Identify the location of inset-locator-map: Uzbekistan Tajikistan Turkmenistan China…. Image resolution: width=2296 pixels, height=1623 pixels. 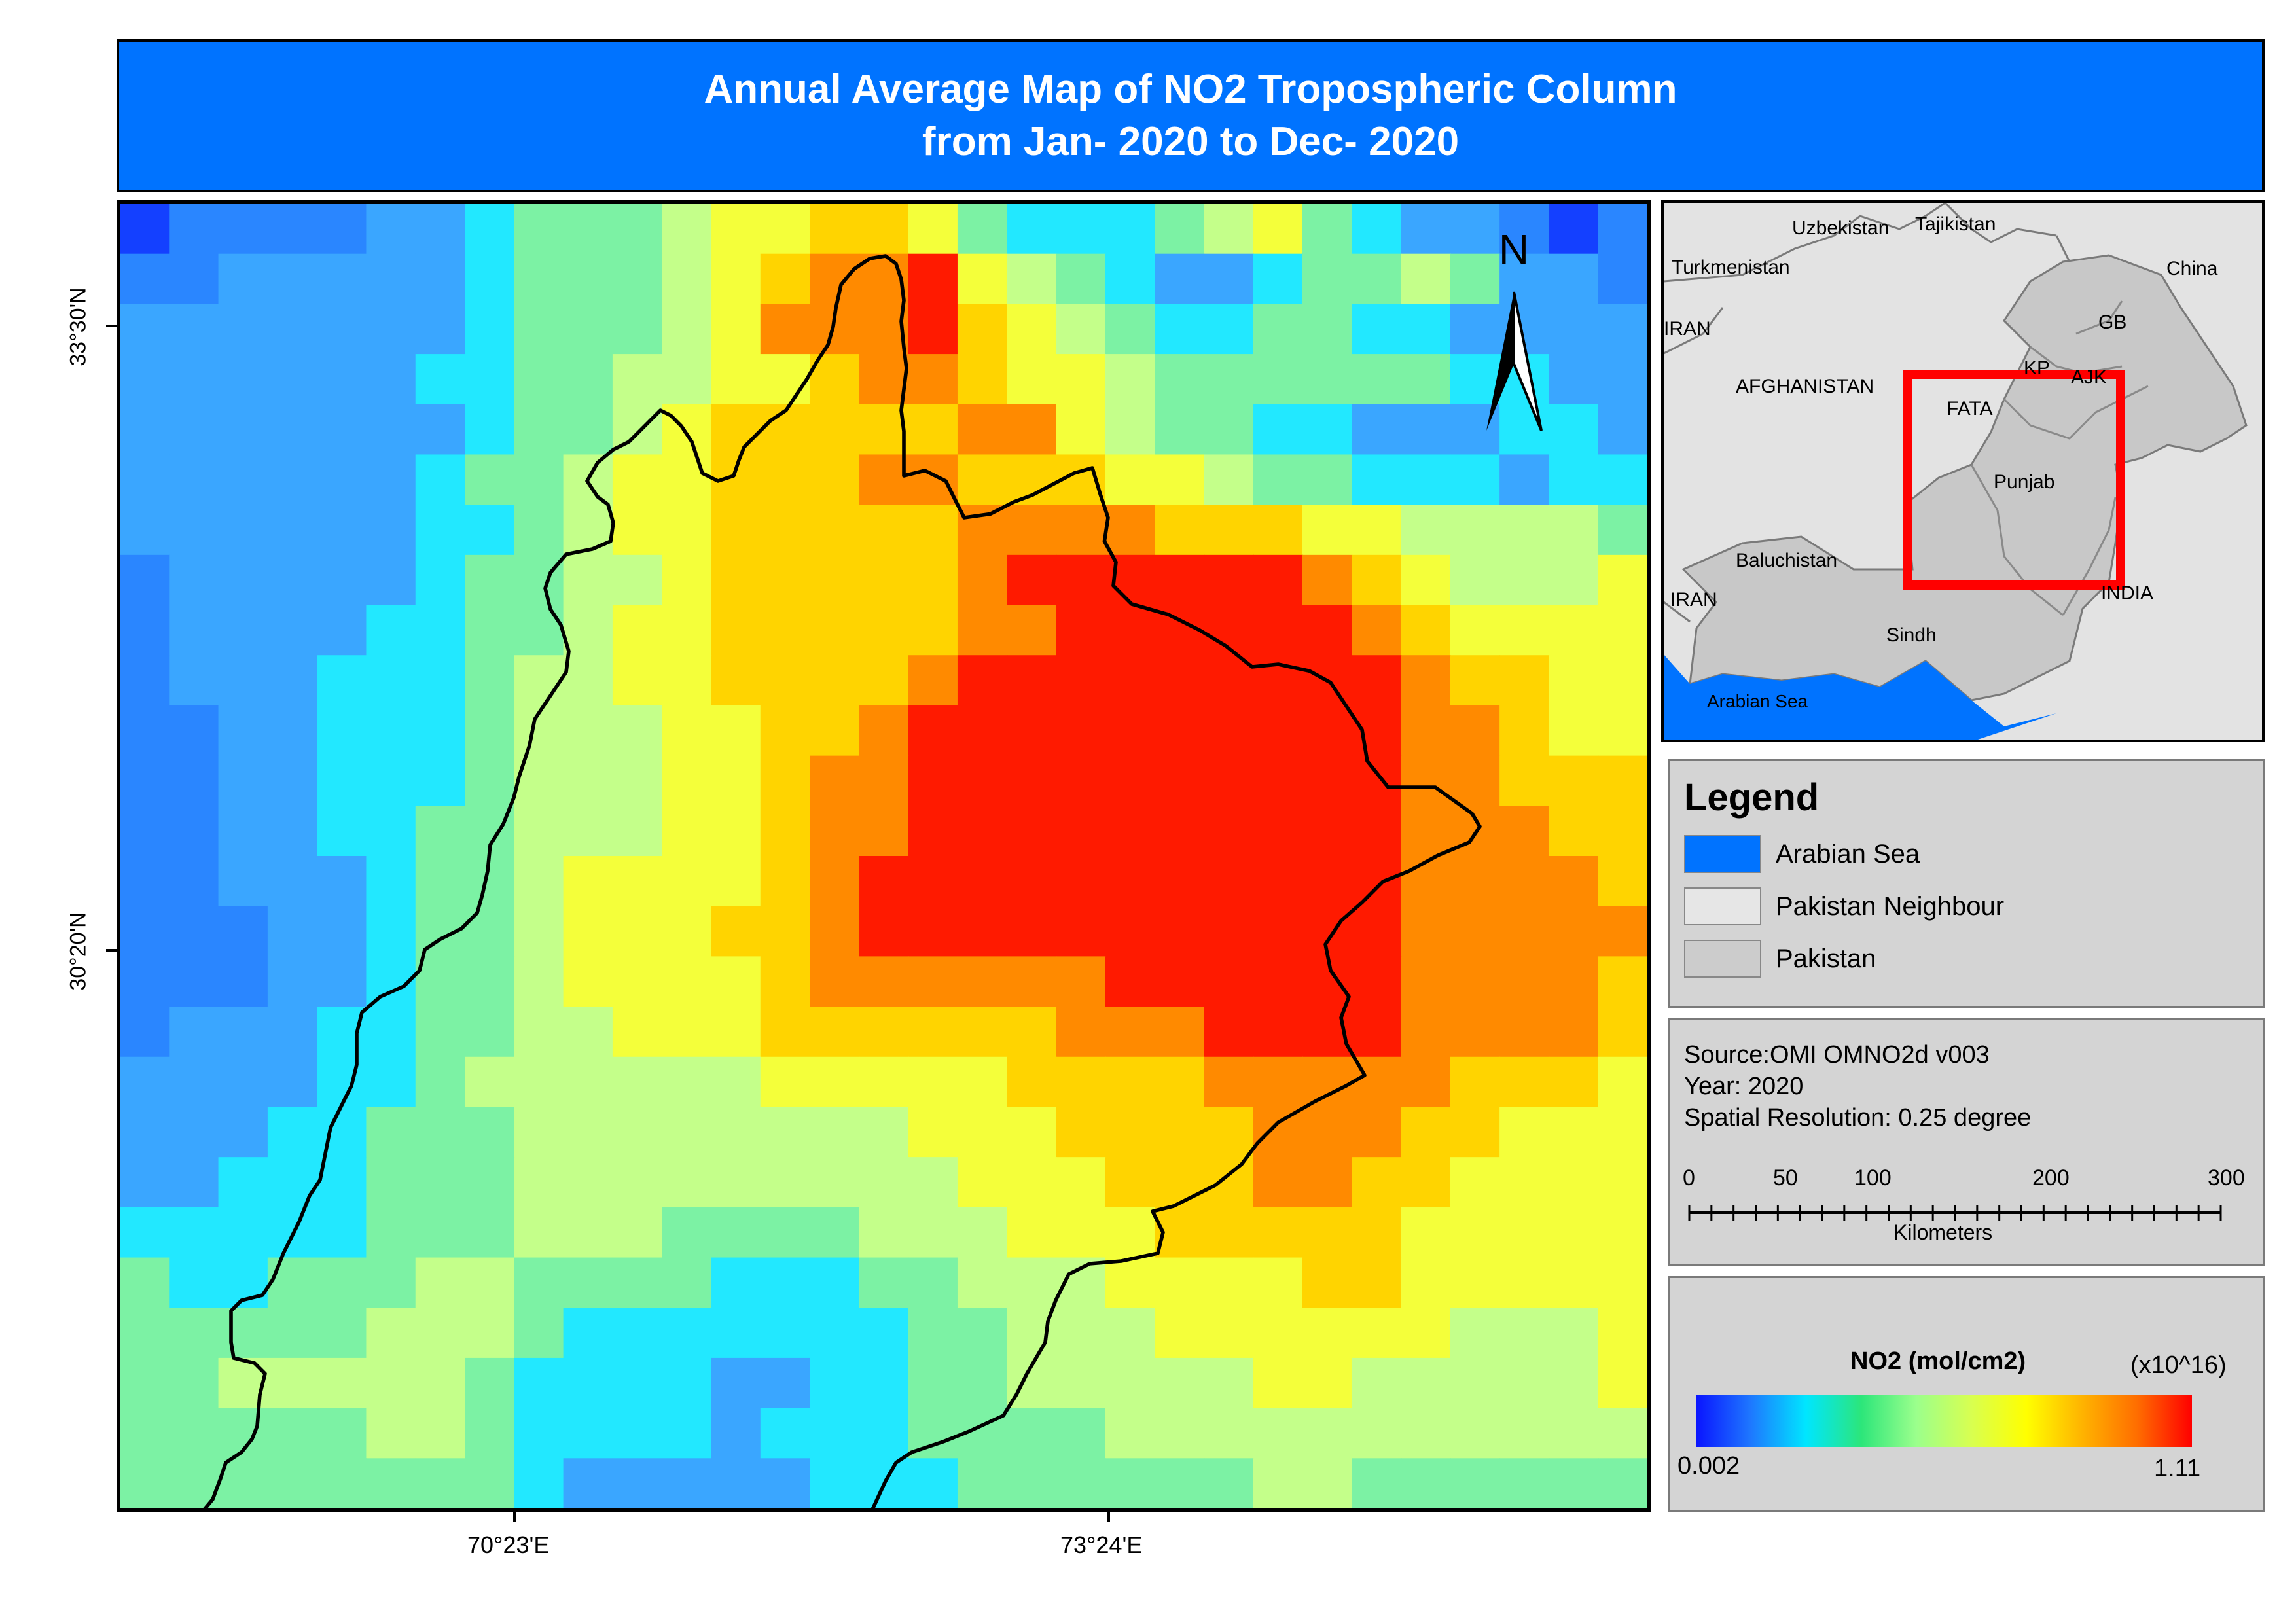
(1963, 471).